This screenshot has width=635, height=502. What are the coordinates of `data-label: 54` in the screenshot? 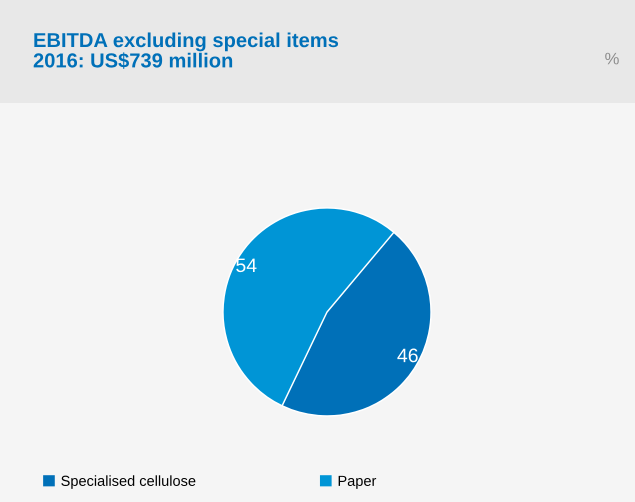 It's located at (246, 265).